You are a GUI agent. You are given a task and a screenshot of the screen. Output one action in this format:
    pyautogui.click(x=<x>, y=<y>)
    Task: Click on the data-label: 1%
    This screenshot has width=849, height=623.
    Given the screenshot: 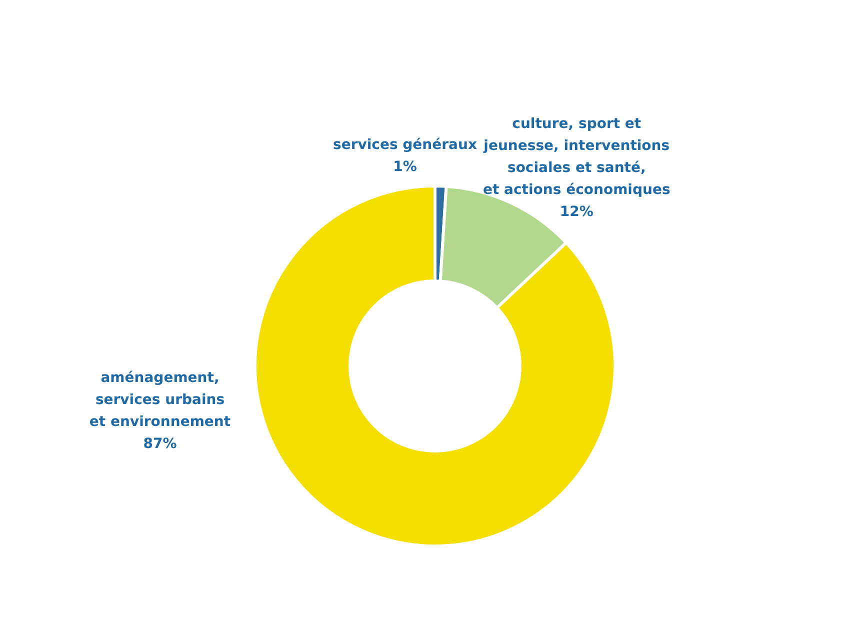 What is the action you would take?
    pyautogui.click(x=405, y=167)
    